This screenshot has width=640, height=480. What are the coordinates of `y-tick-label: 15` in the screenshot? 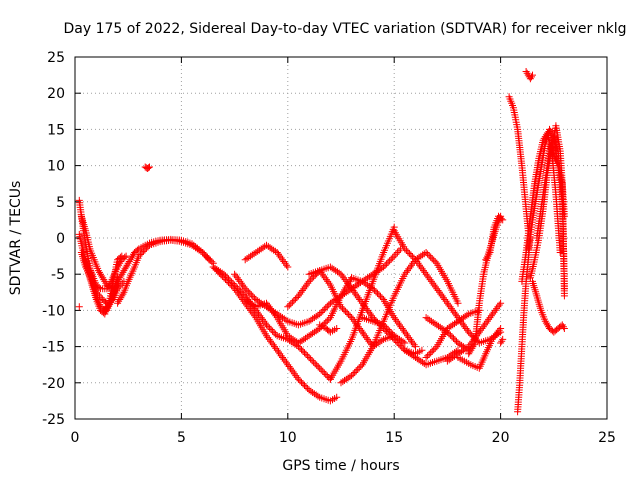 It's located at (56, 130).